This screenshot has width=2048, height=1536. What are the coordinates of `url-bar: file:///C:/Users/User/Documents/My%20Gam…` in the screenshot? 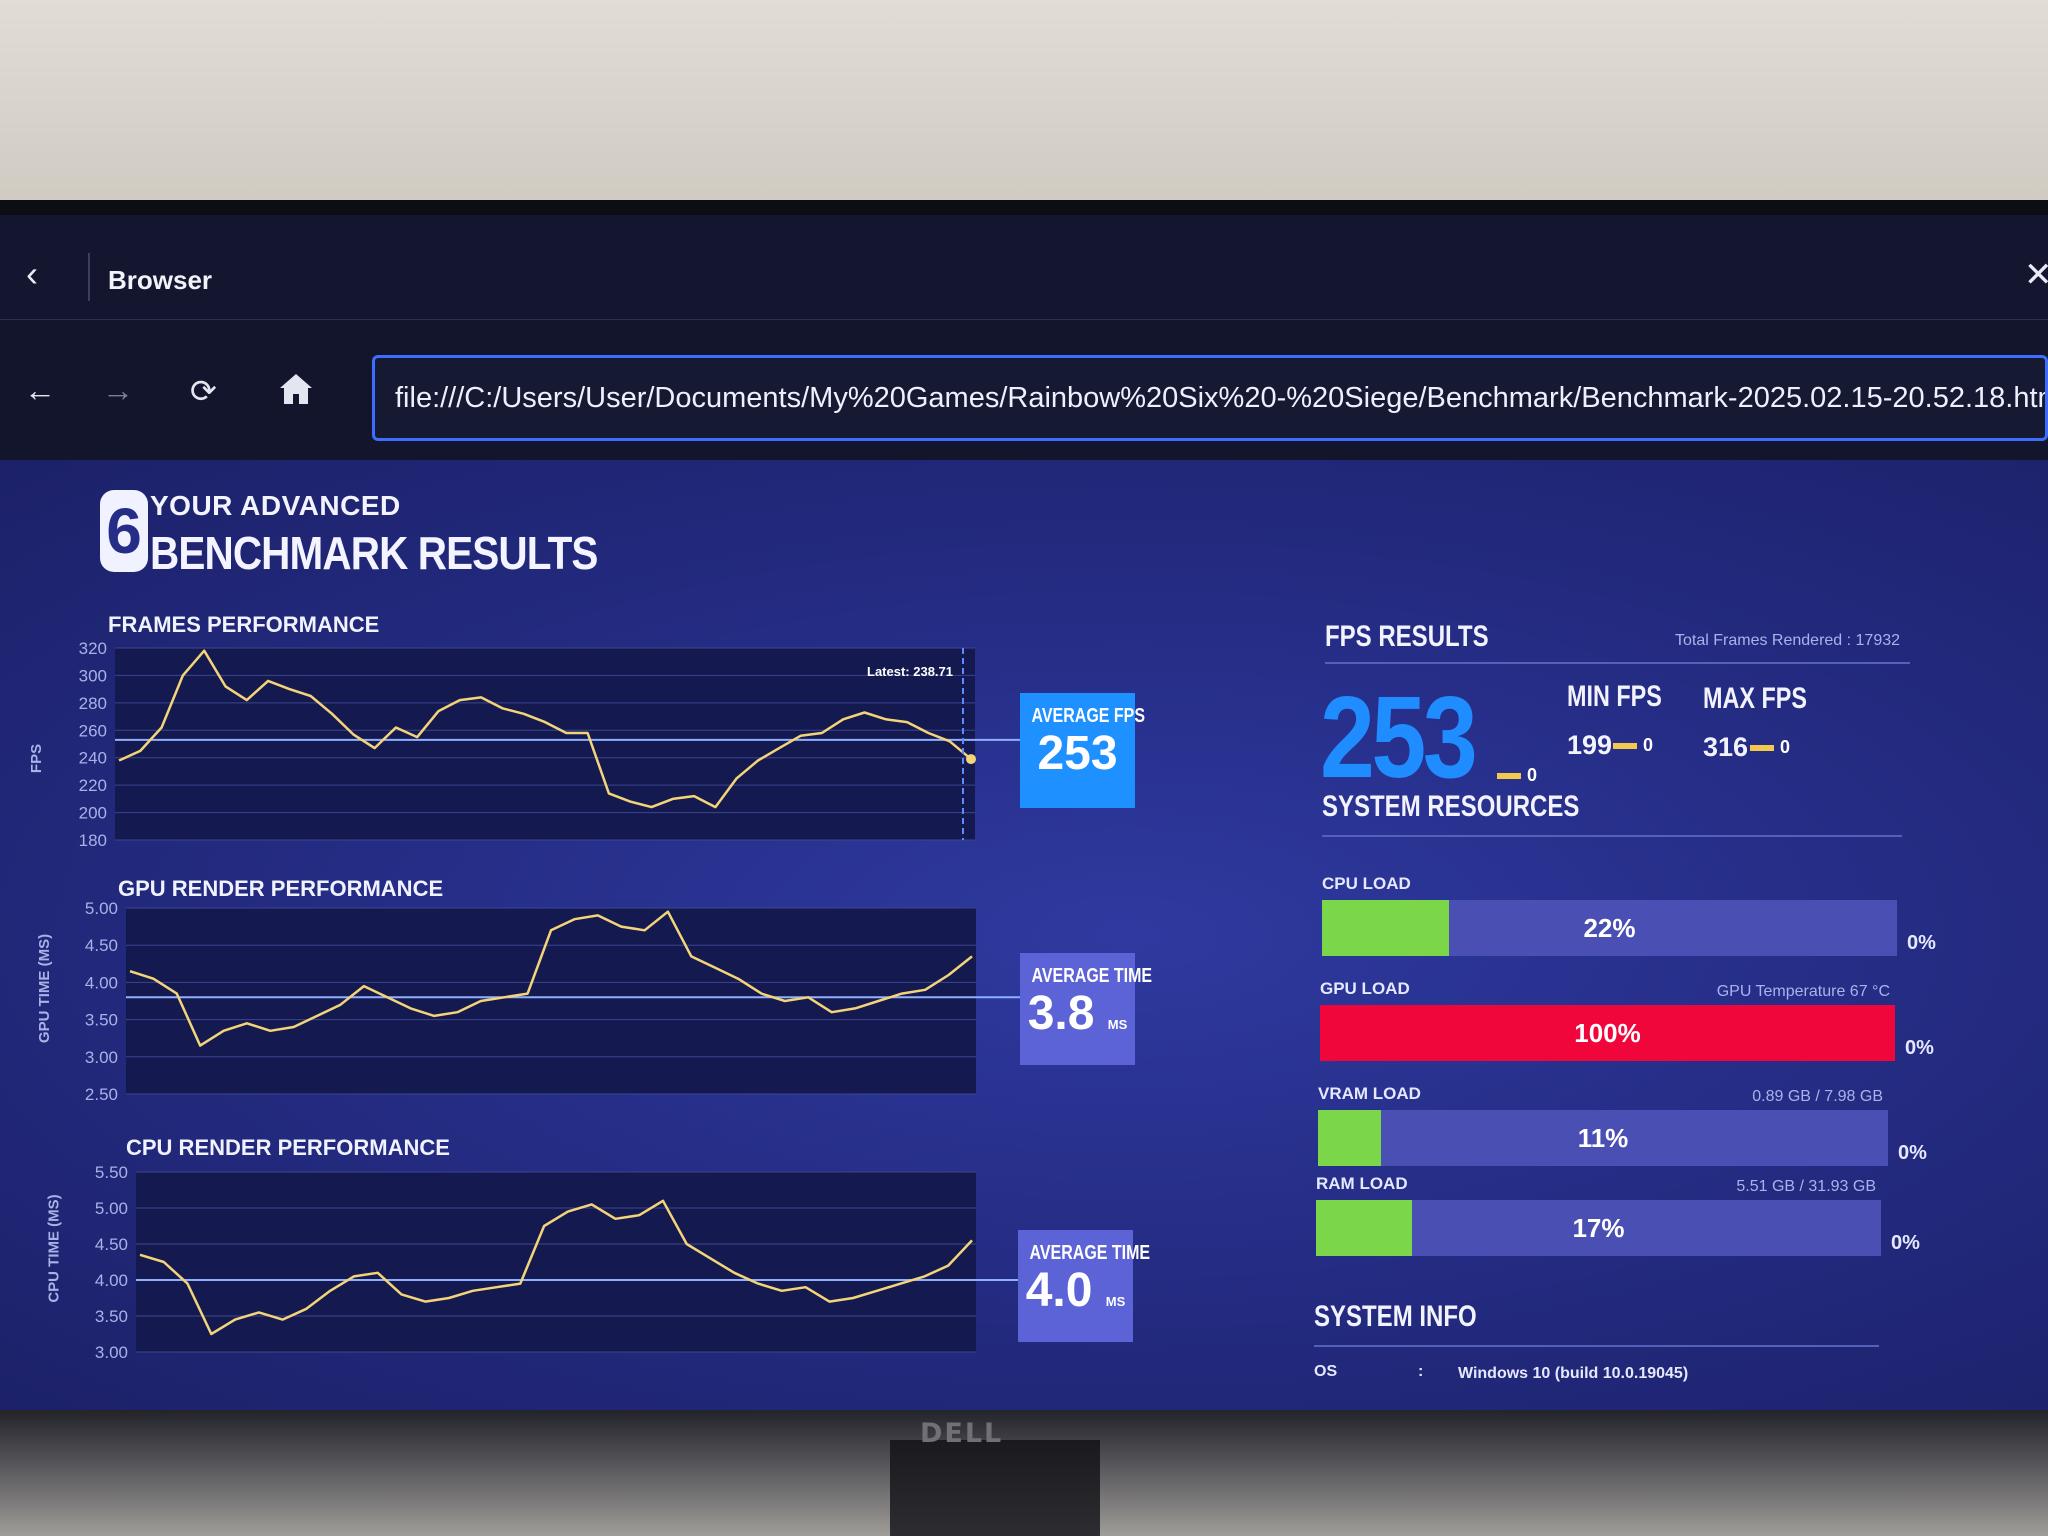 It's located at (1210, 398).